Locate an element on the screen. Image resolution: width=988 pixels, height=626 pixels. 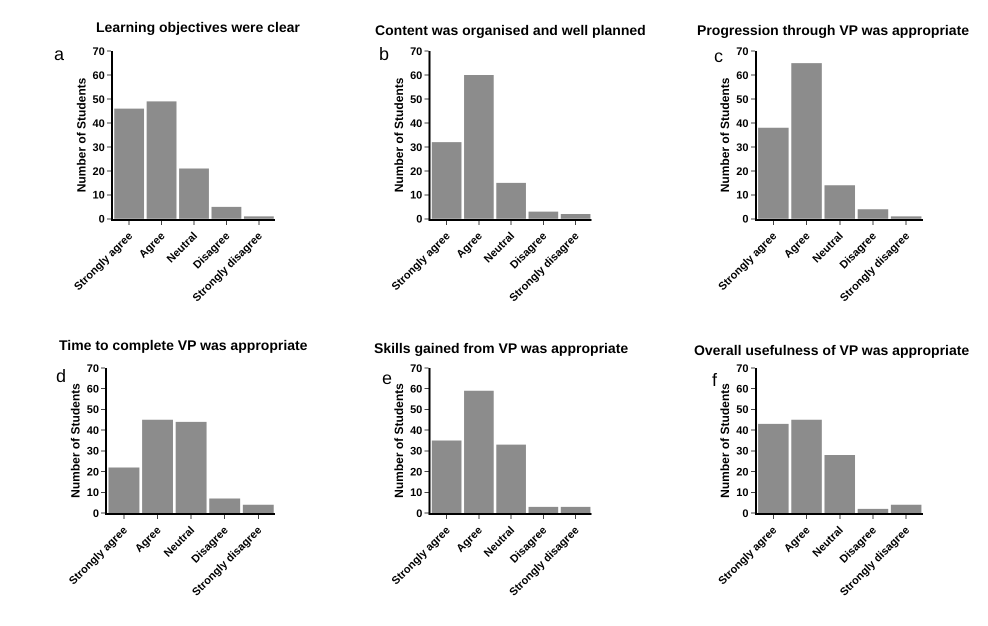
chart-title: Progression through VP was appropriate is located at coordinates (833, 30).